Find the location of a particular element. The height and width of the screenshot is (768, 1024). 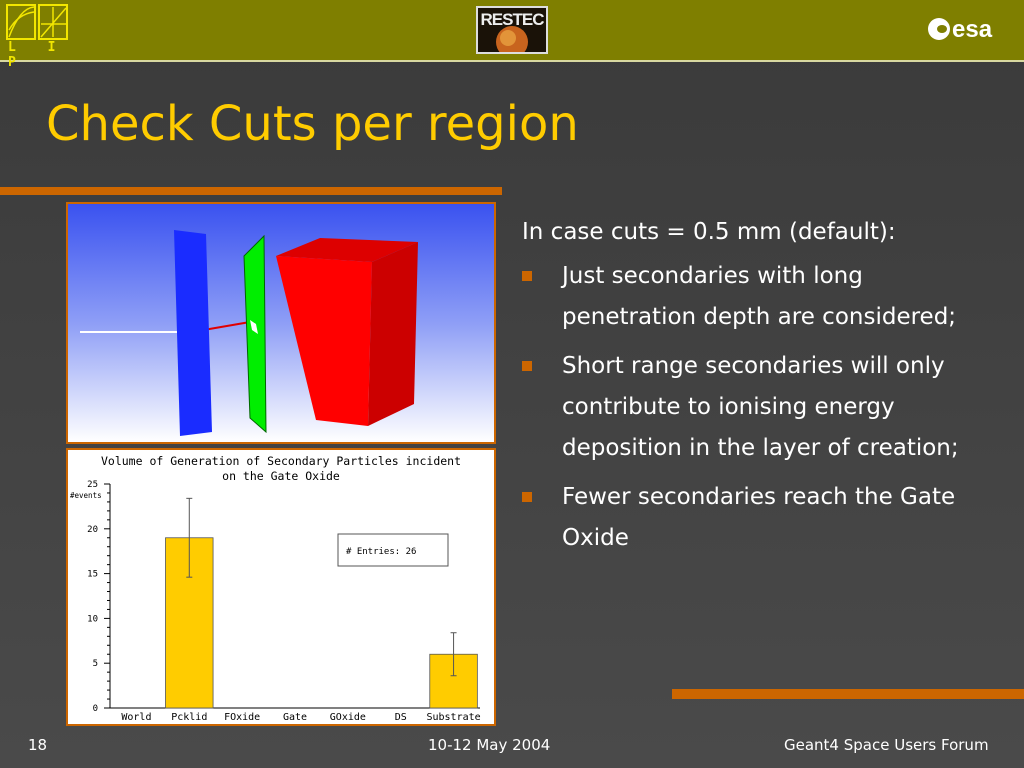

blue-plate is located at coordinates (193, 333).